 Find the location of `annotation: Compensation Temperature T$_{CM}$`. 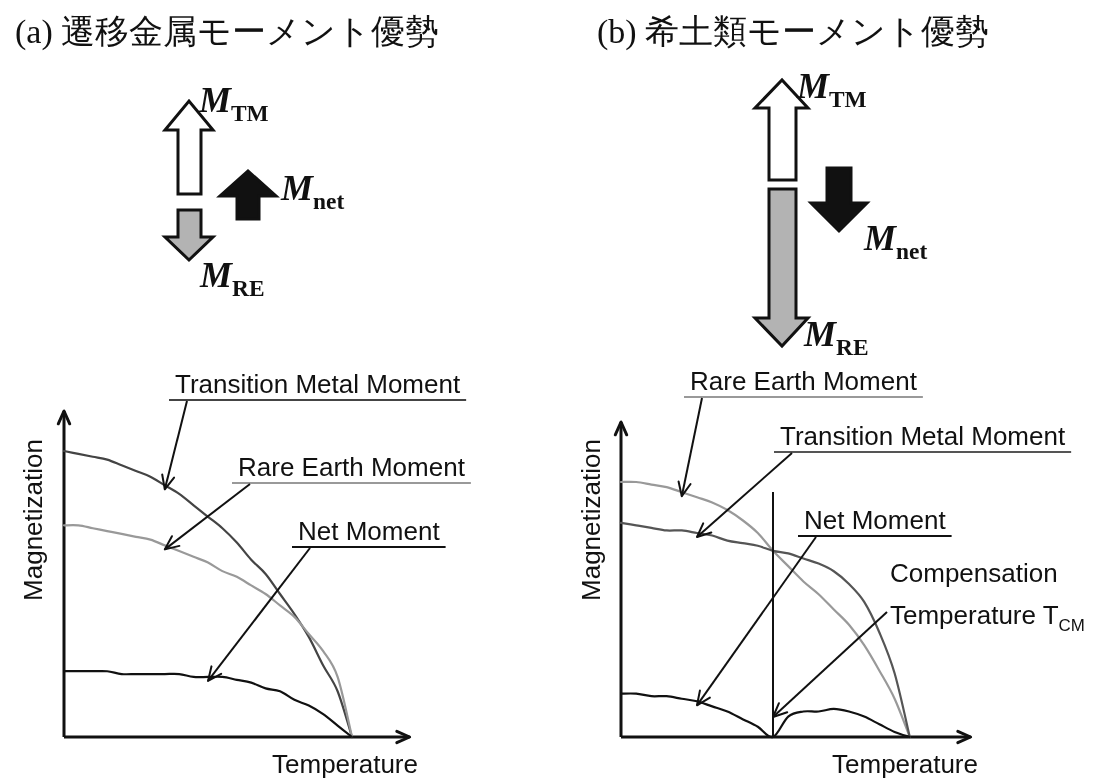

annotation: Compensation Temperature T$_{CM}$ is located at coordinates (987, 596).